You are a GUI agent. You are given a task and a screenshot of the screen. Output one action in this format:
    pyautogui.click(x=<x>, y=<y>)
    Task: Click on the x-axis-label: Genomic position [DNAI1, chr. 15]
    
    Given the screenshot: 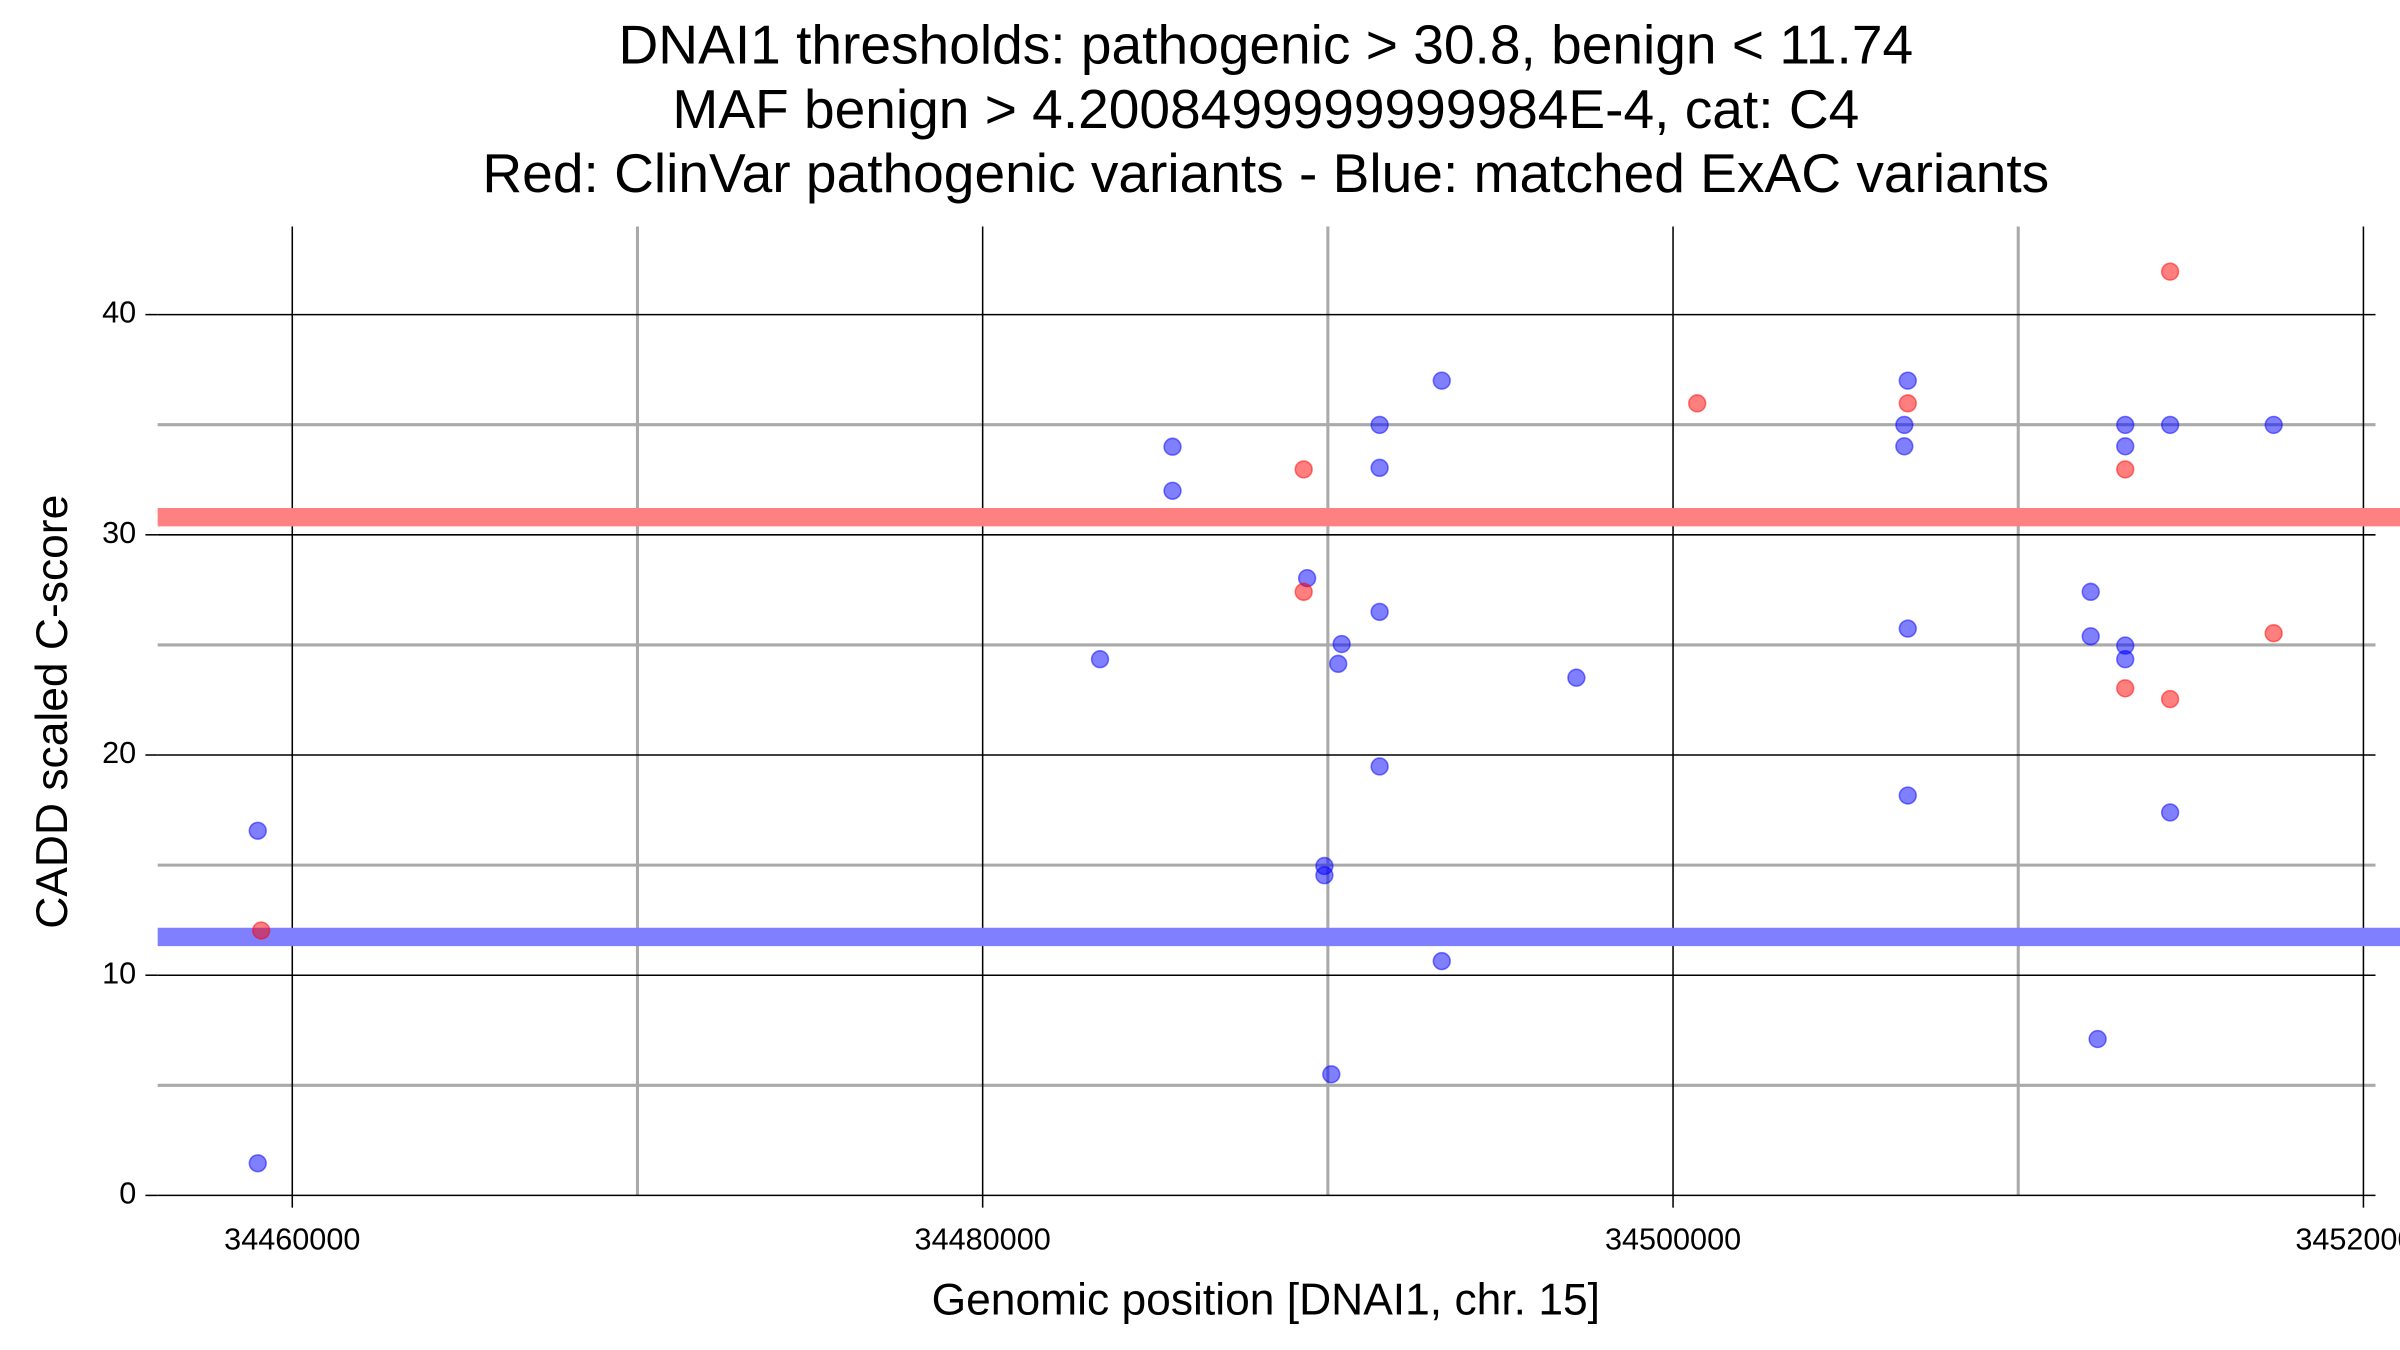 What is the action you would take?
    pyautogui.click(x=1266, y=1299)
    